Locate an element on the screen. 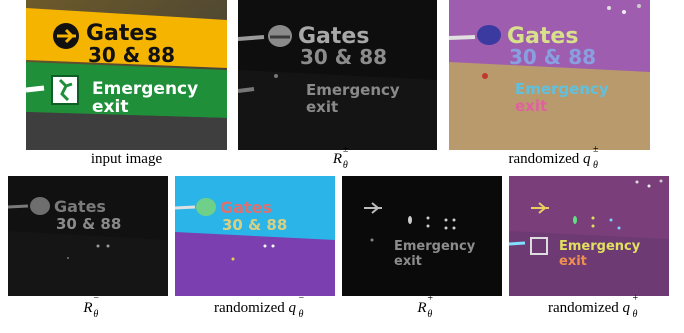 The height and width of the screenshot is (333, 684). R-plus-image: Emergency exit is located at coordinates (422, 236).